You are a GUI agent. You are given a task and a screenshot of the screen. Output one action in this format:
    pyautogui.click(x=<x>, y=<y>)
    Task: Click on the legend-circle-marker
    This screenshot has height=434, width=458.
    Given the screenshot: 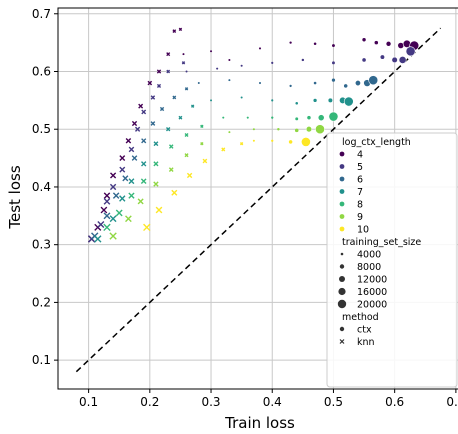 What is the action you would take?
    pyautogui.click(x=342, y=329)
    